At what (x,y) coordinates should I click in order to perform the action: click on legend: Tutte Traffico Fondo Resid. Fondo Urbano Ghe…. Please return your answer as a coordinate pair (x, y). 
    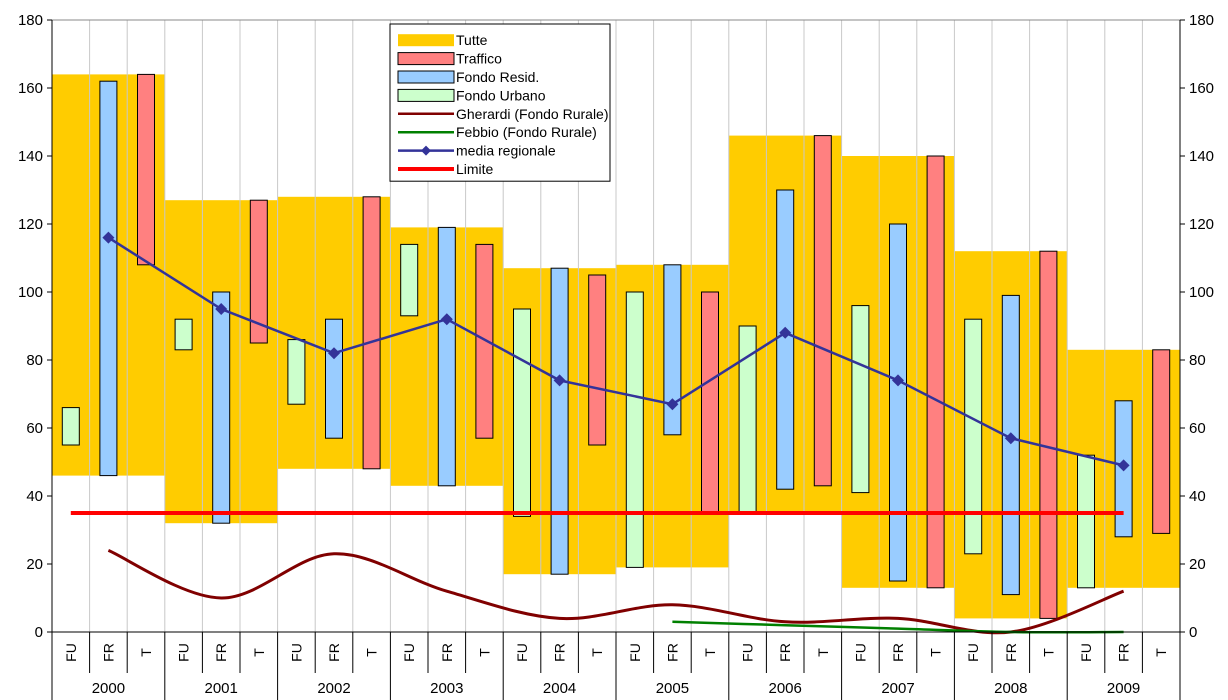
    Looking at the image, I should click on (500, 102).